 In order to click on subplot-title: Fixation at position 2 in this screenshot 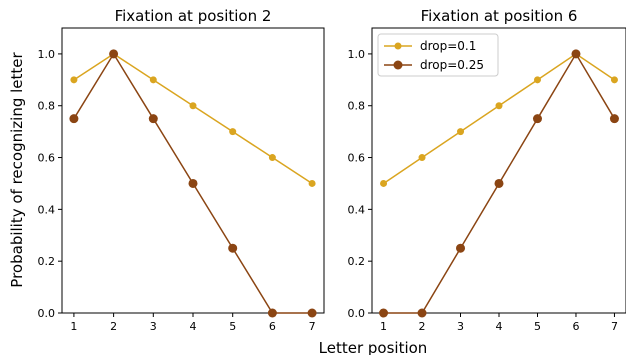, I will do `click(193, 16)`.